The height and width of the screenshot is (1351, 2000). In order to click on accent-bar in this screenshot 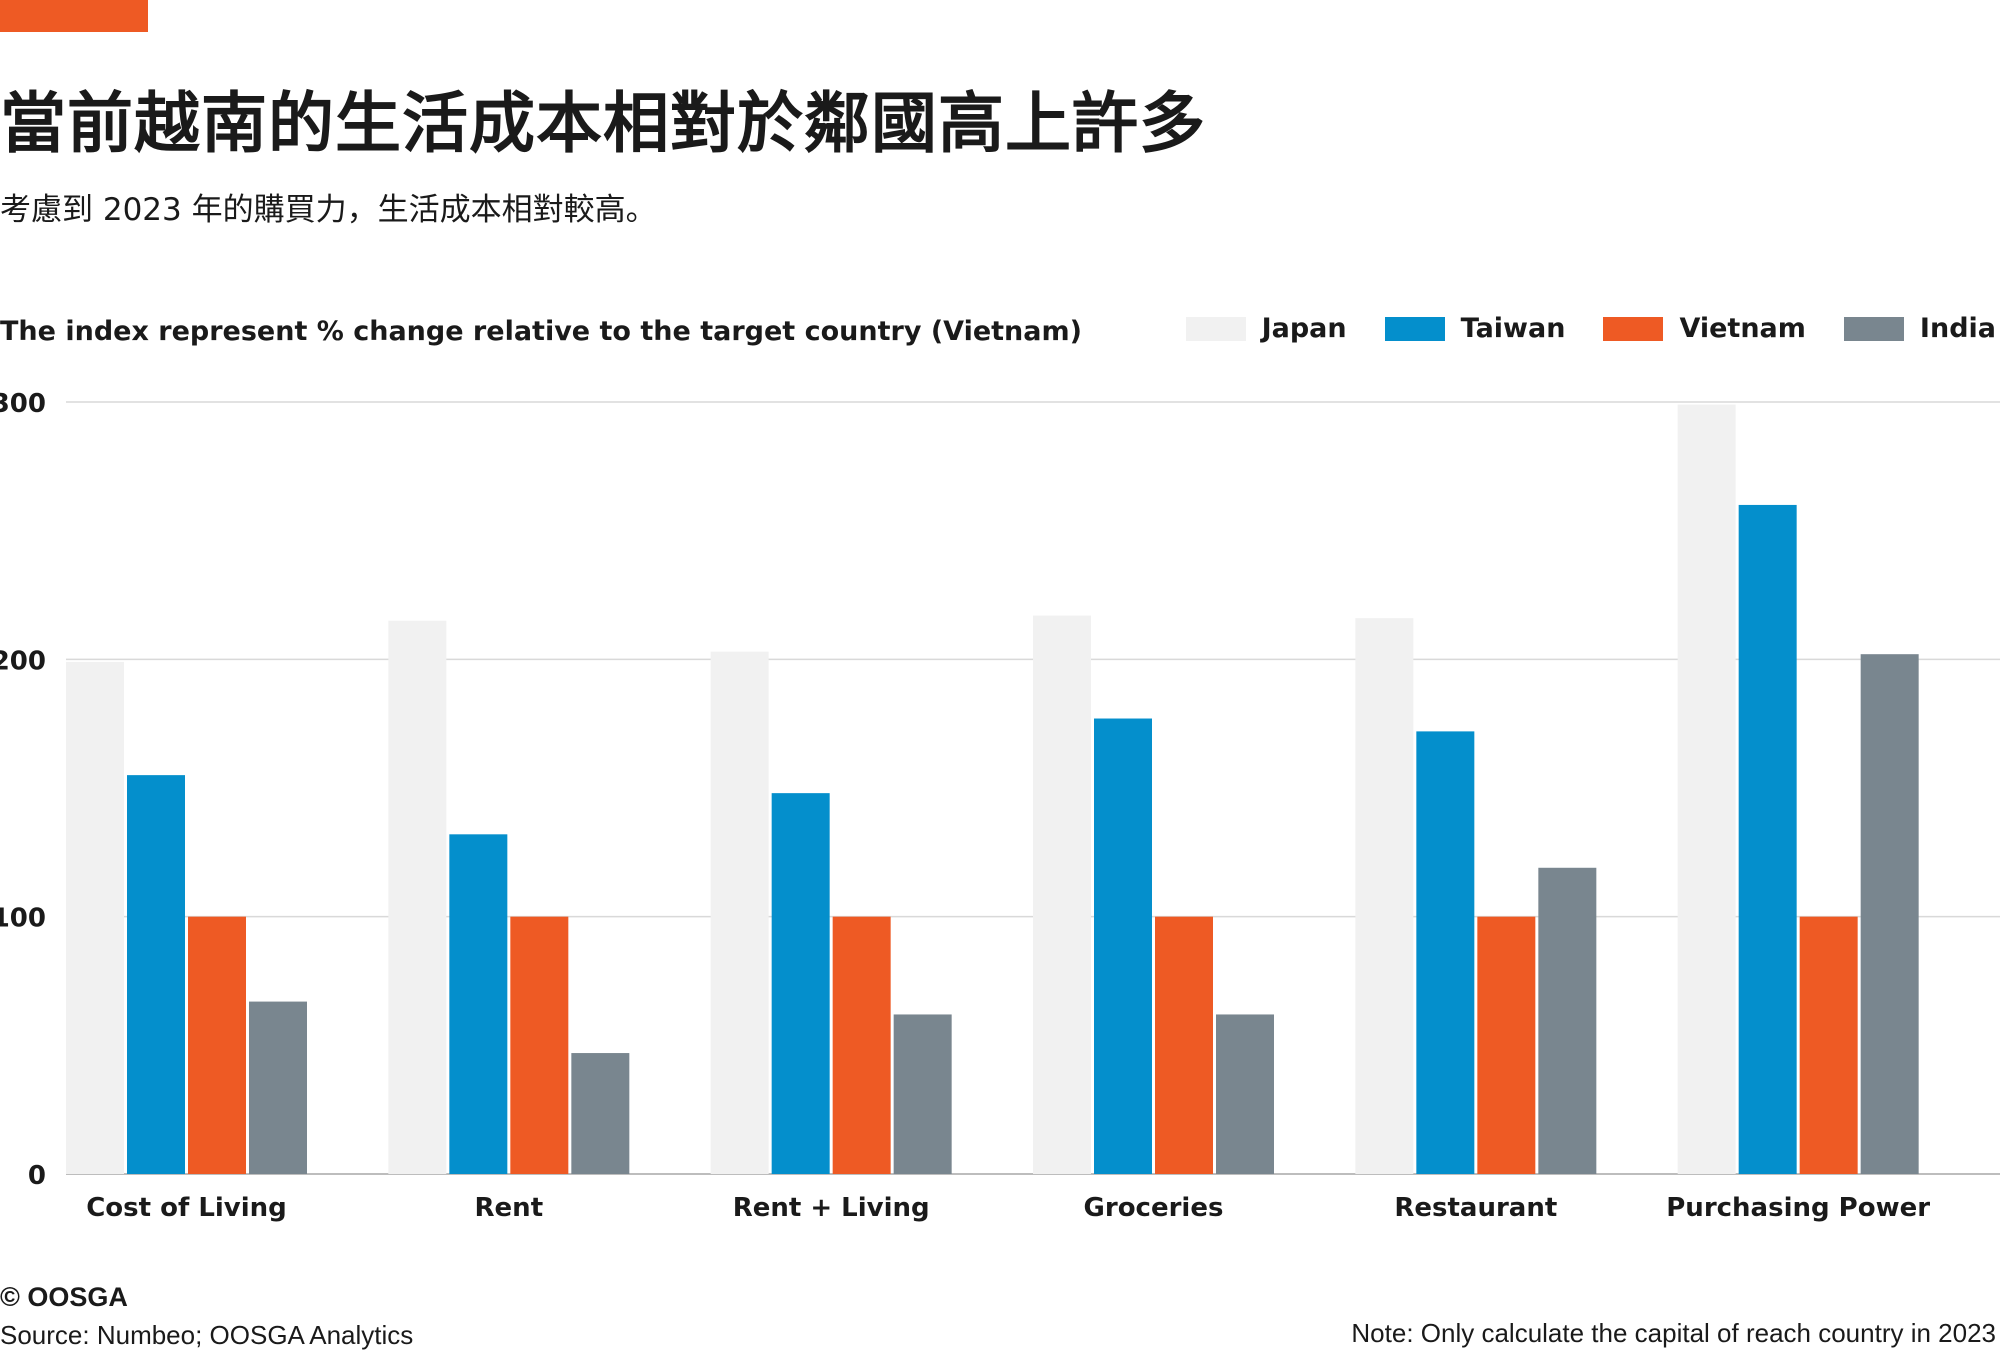, I will do `click(74, 16)`.